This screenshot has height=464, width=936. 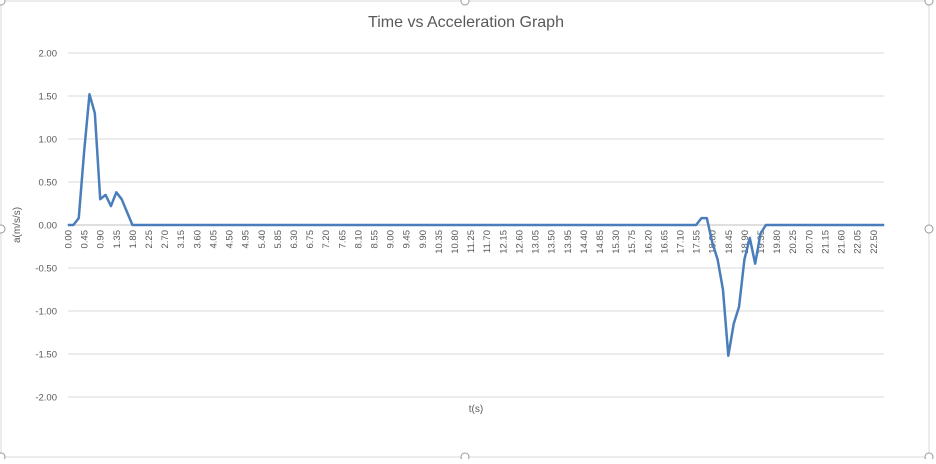 What do you see at coordinates (48, 54) in the screenshot?
I see `y-tick-label: 2.00` at bounding box center [48, 54].